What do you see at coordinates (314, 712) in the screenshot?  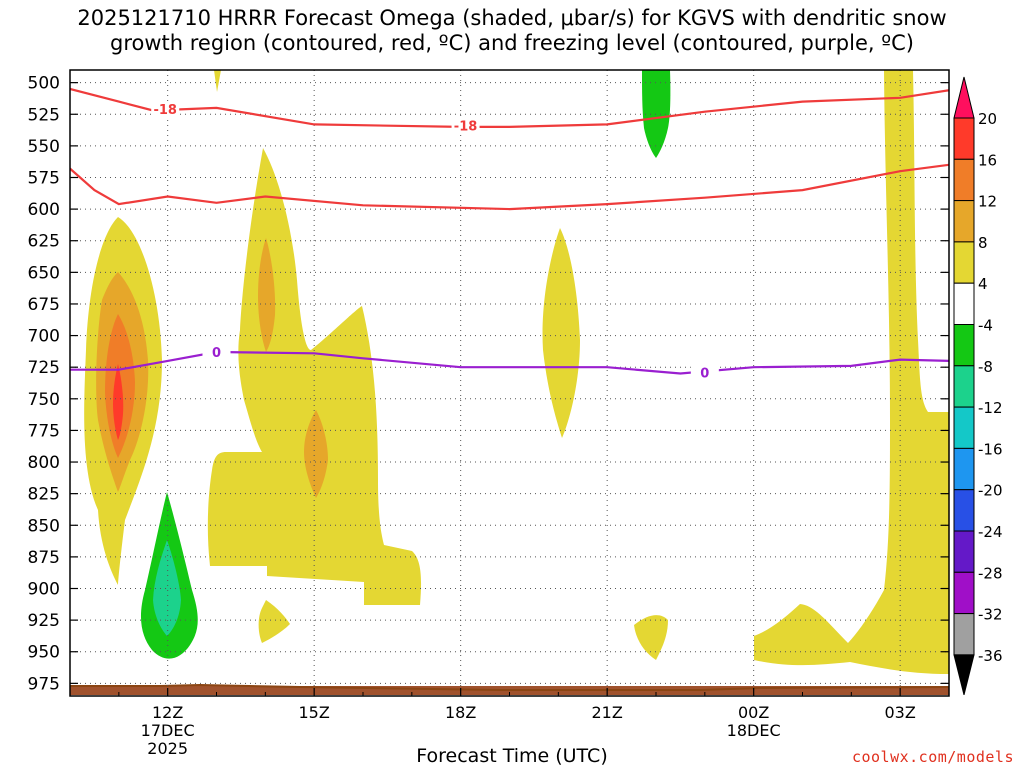 I see `x-tick-label: 15Z` at bounding box center [314, 712].